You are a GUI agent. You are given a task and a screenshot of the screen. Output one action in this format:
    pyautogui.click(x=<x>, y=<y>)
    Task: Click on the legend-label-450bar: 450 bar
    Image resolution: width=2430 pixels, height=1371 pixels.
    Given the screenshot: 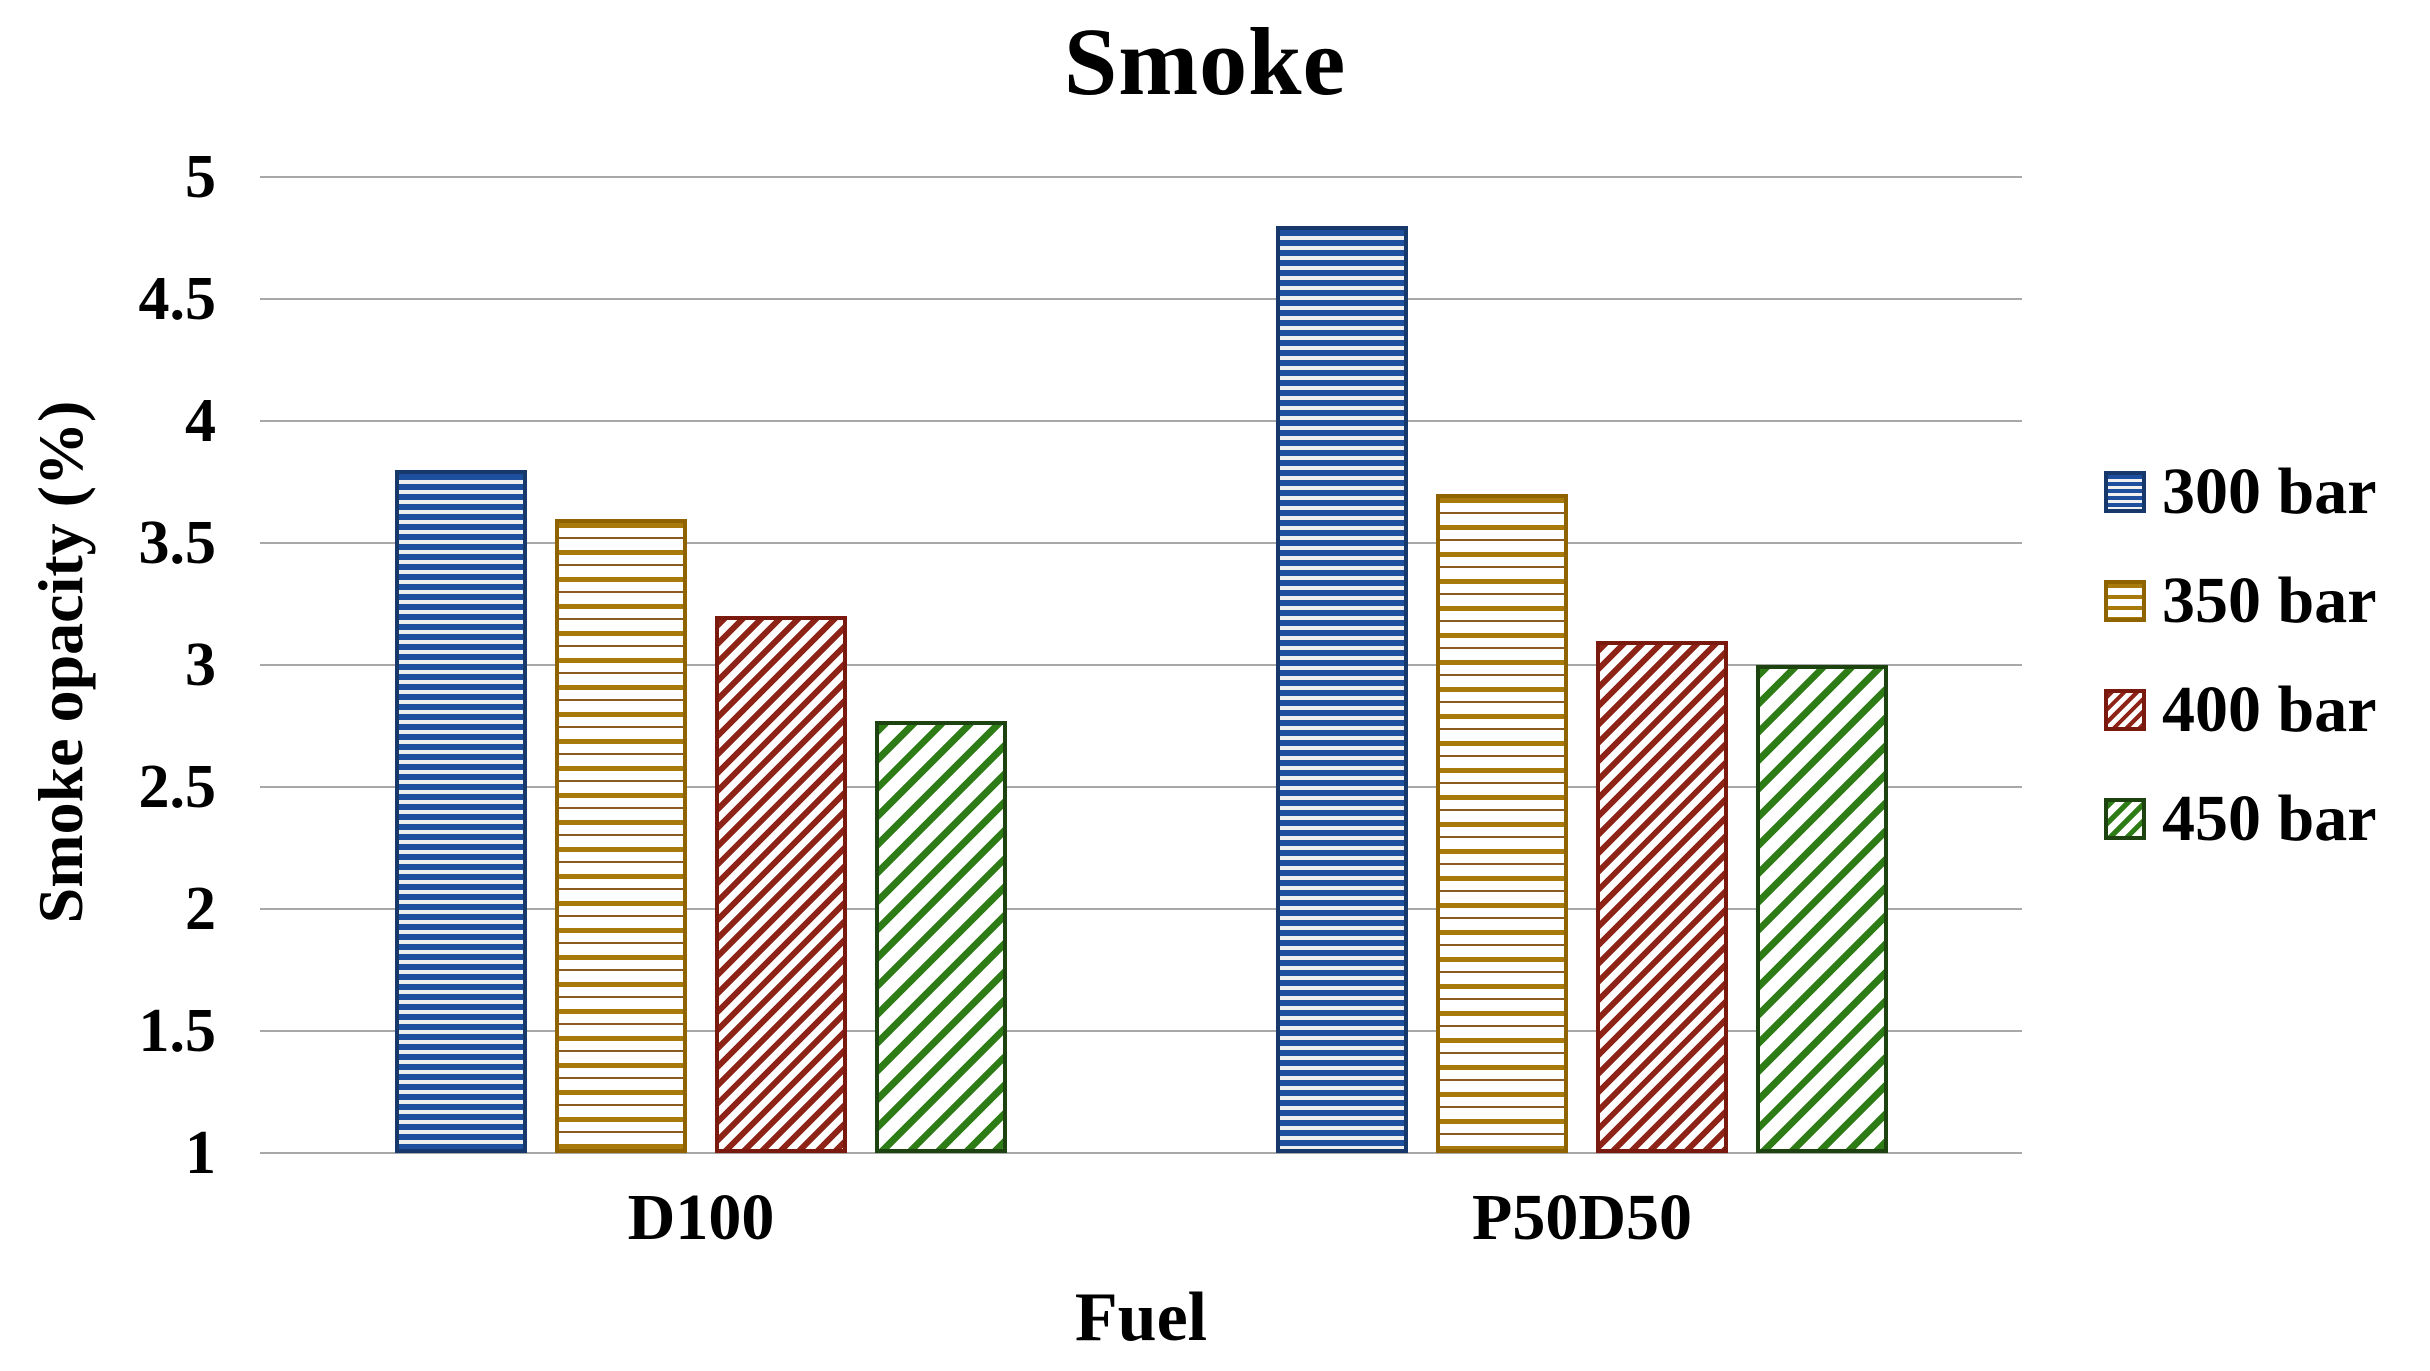 What is the action you would take?
    pyautogui.click(x=2269, y=818)
    